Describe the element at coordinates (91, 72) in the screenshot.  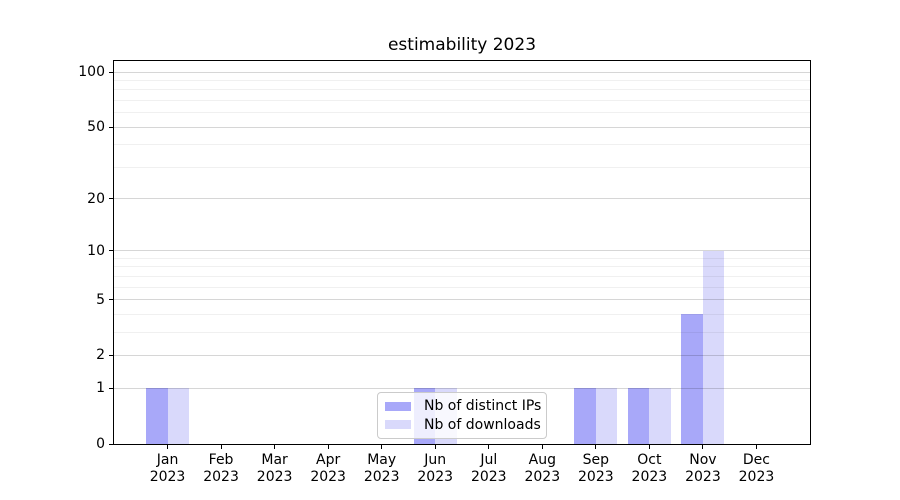
I see `y-tick-label: 100` at that location.